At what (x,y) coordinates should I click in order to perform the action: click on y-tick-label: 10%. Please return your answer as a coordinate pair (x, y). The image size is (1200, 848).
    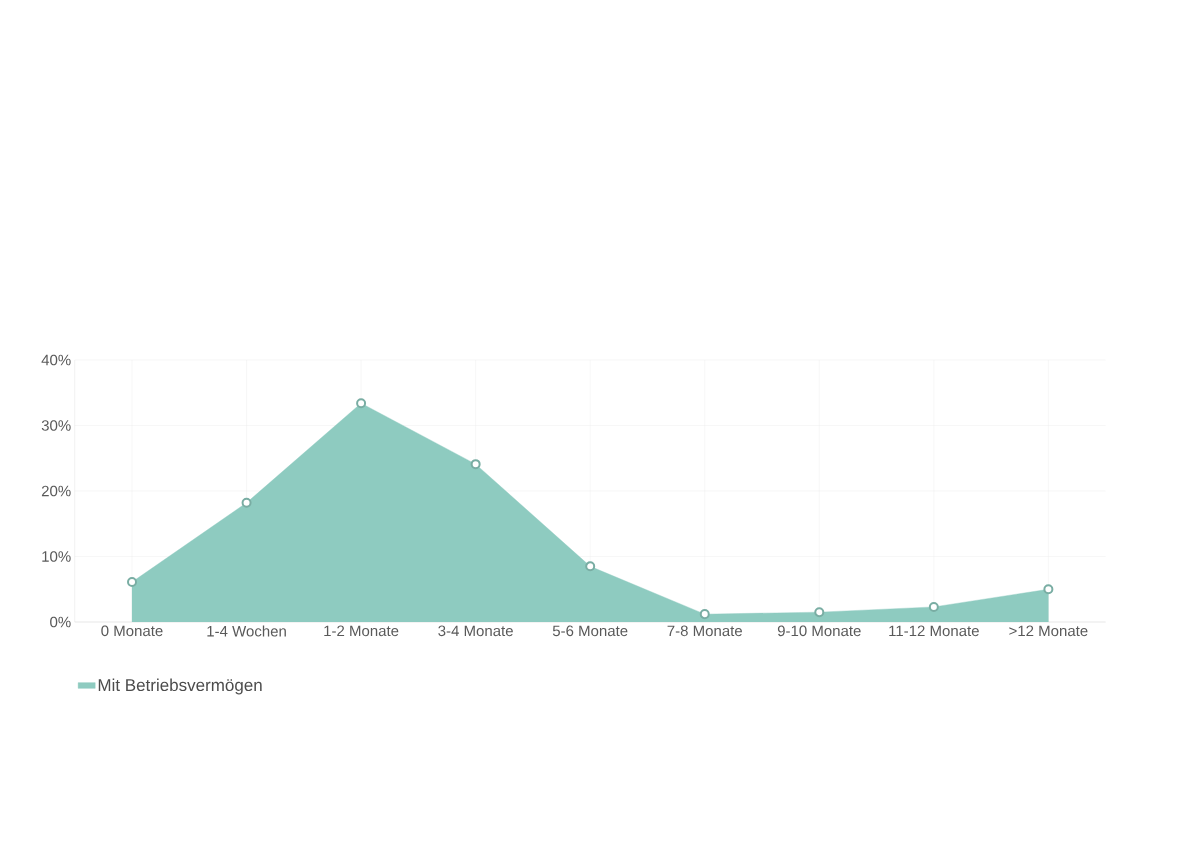
    Looking at the image, I should click on (56, 556).